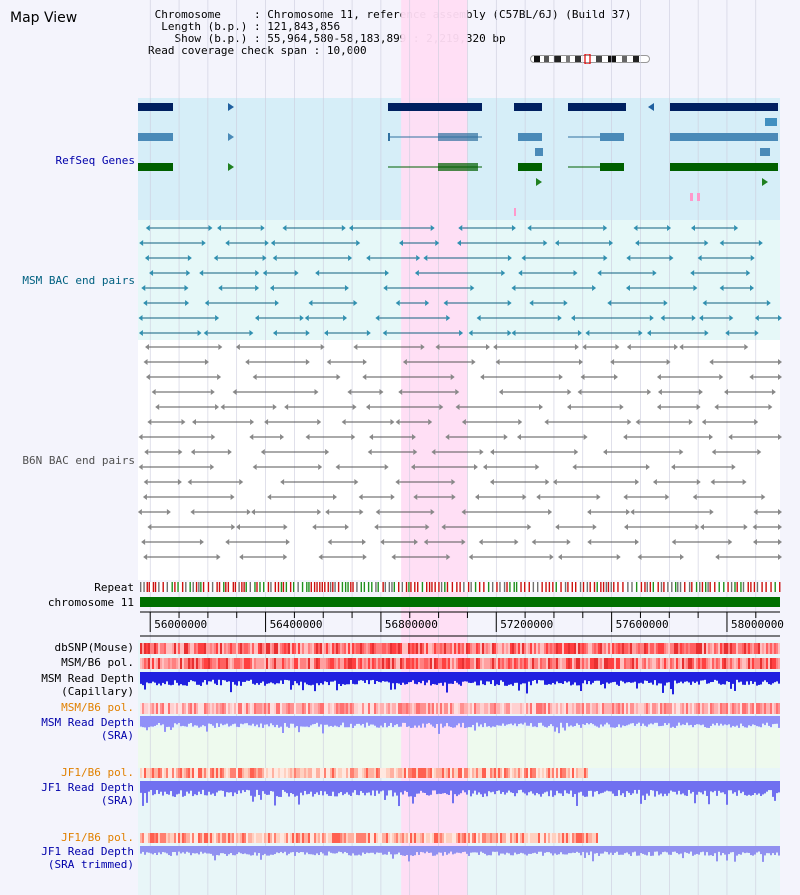  What do you see at coordinates (590, 59) in the screenshot?
I see `chromosome-ideogram` at bounding box center [590, 59].